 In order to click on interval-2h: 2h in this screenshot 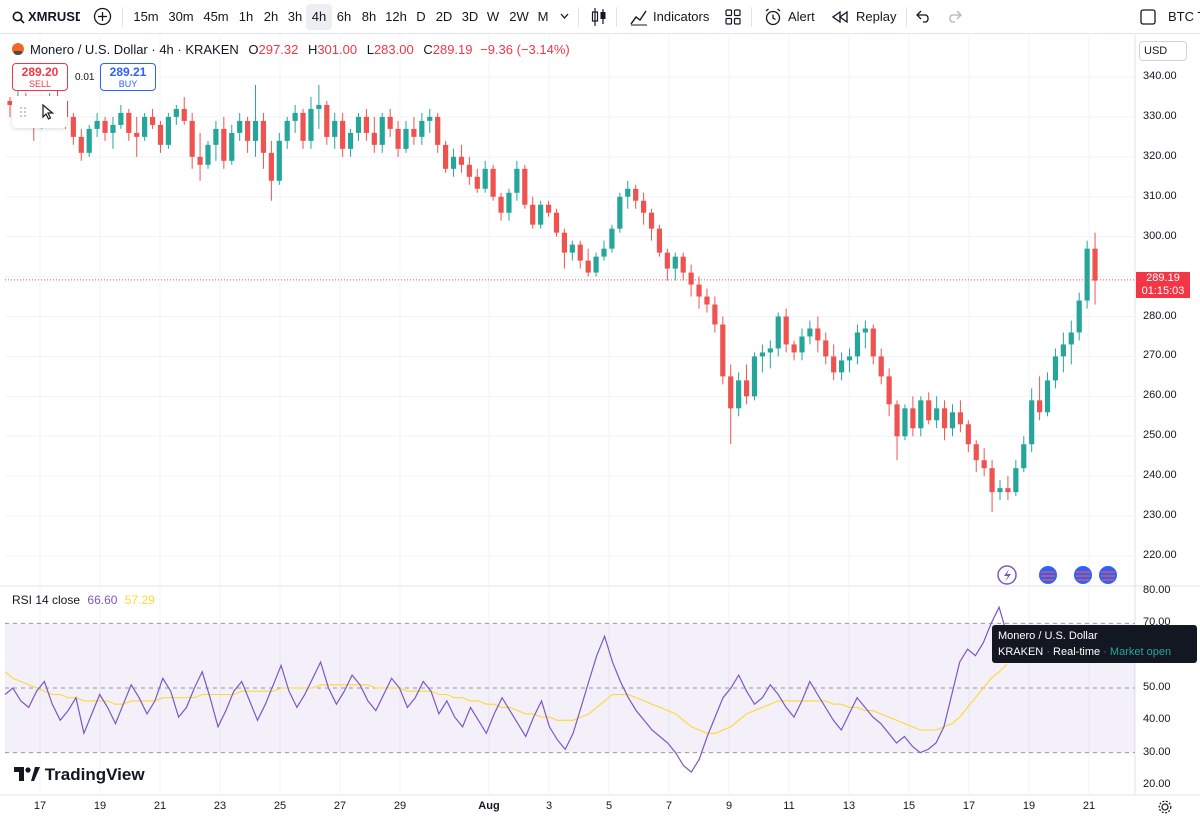, I will do `click(271, 16)`.